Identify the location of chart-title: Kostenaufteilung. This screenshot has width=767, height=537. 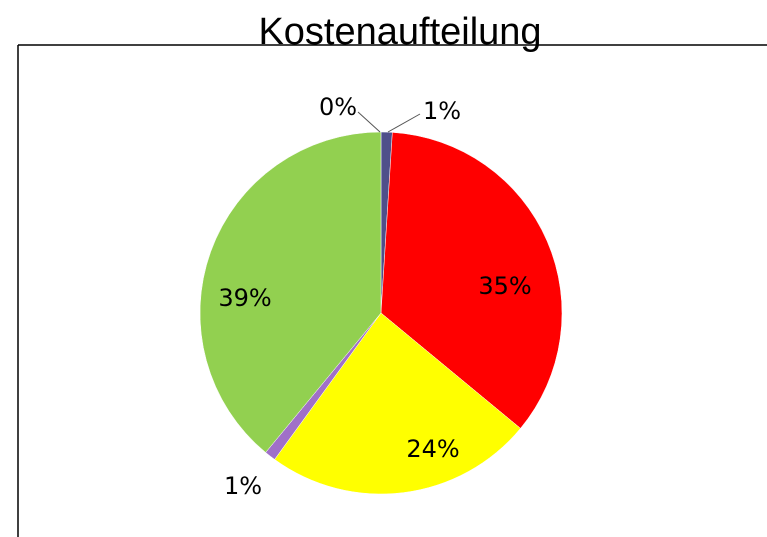
(399, 32).